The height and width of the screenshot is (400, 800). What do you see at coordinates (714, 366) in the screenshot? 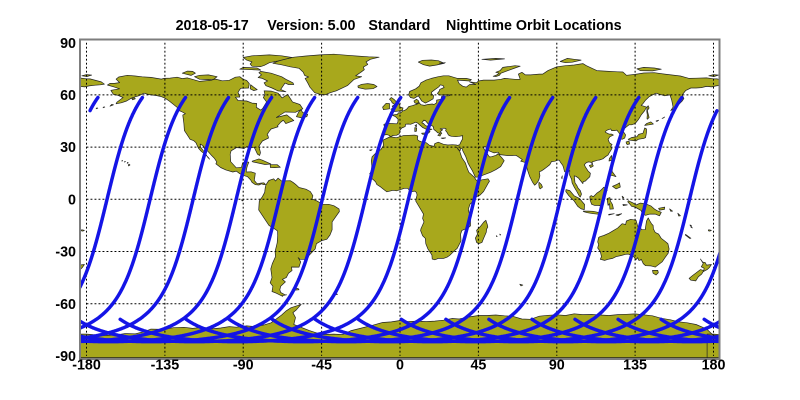
I see `svg-text: 180` at bounding box center [714, 366].